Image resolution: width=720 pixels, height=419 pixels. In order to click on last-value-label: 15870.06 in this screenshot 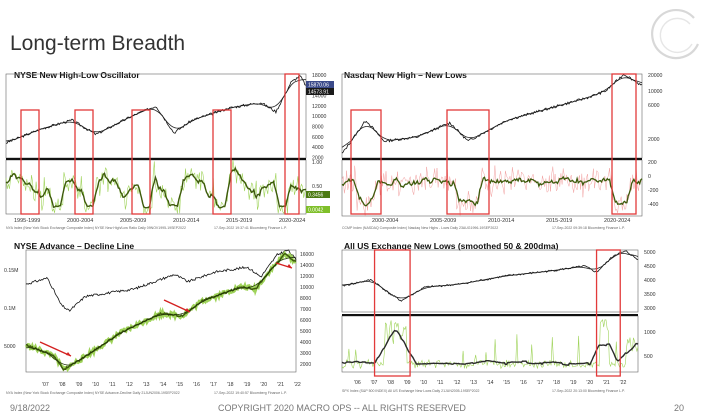, I will do `click(318, 86)`.